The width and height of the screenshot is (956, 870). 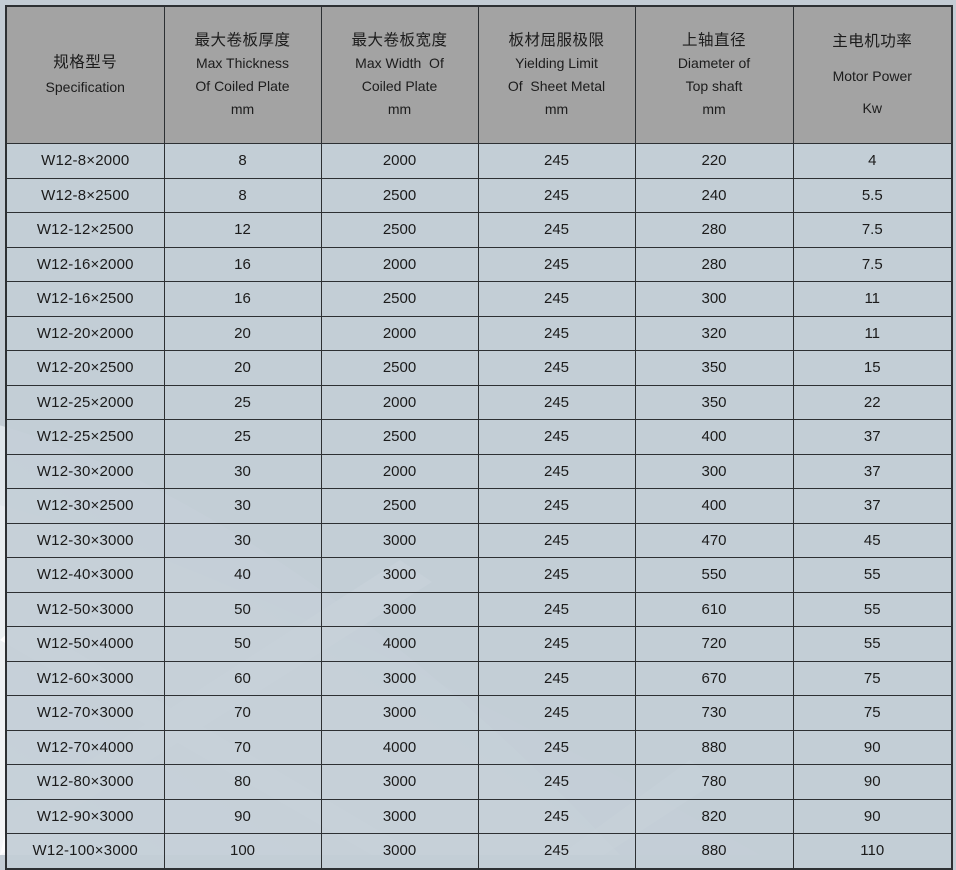 What do you see at coordinates (85, 747) in the screenshot?
I see `cell-specification: W12-70×4000` at bounding box center [85, 747].